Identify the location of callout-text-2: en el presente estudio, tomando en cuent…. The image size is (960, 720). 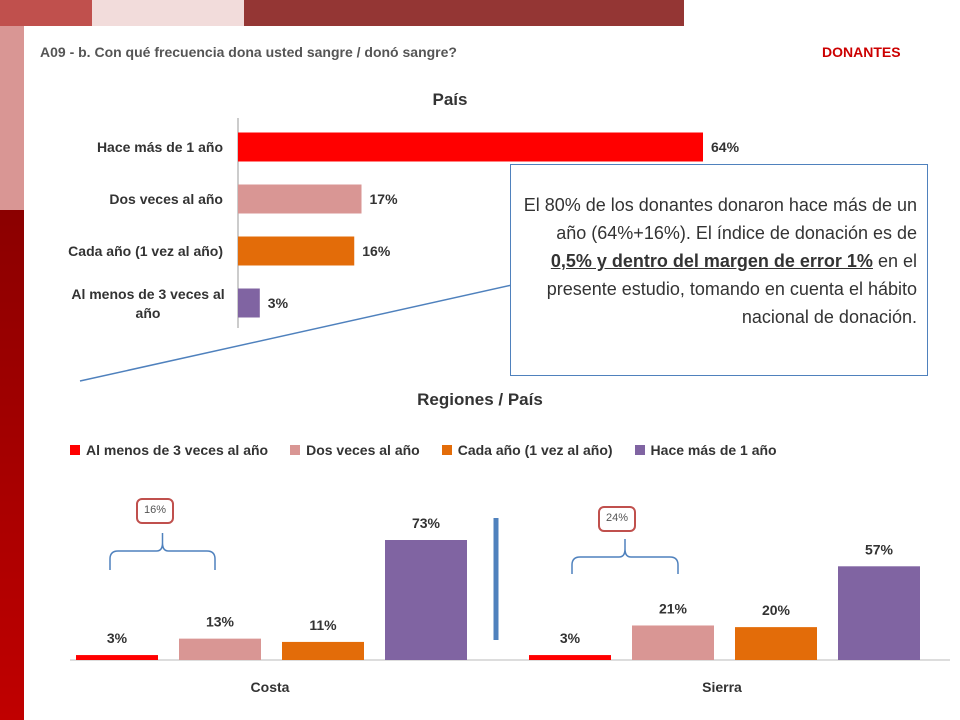
(731, 289).